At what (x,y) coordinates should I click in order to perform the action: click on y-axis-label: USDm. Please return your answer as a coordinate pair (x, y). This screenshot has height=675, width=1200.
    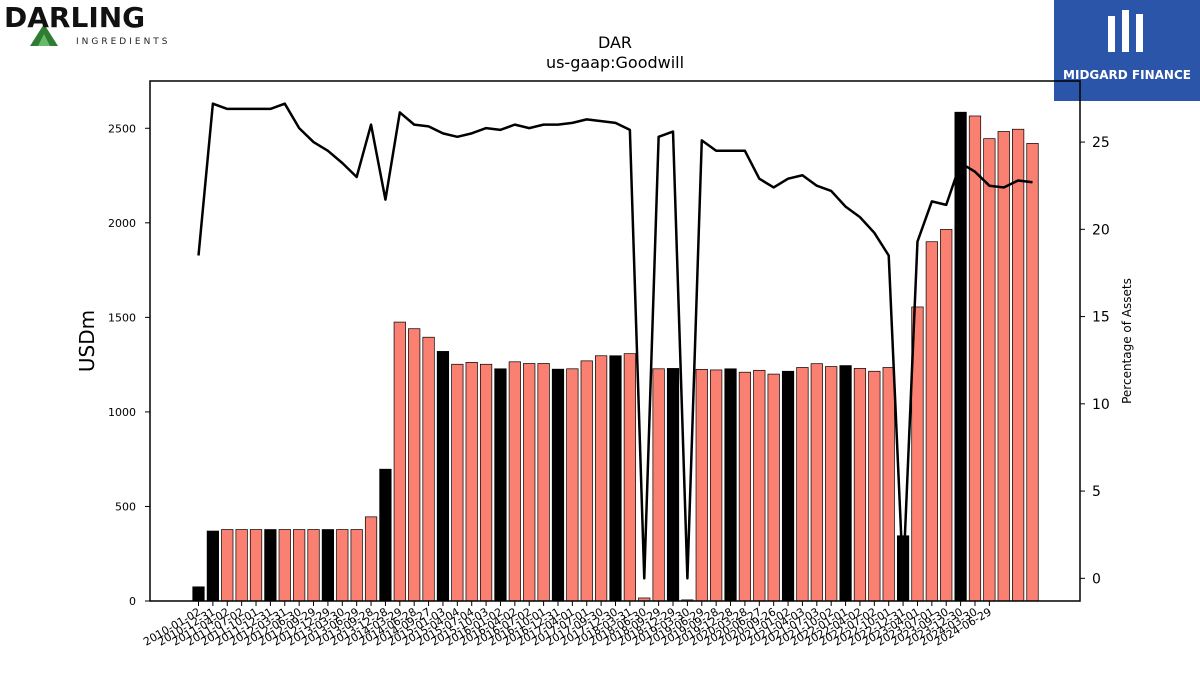
    Looking at the image, I should click on (87, 341).